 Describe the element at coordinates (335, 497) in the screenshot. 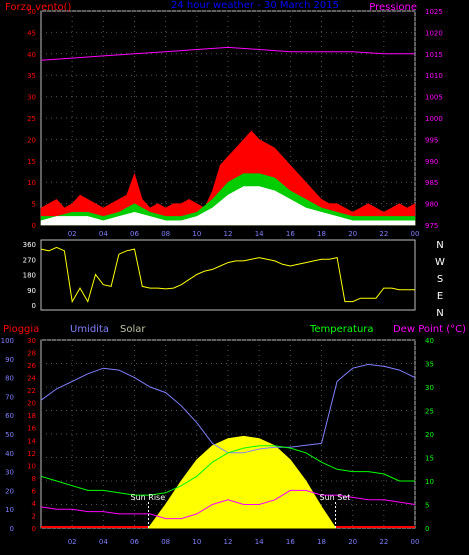

I see `sunset-label: Sun Set` at that location.